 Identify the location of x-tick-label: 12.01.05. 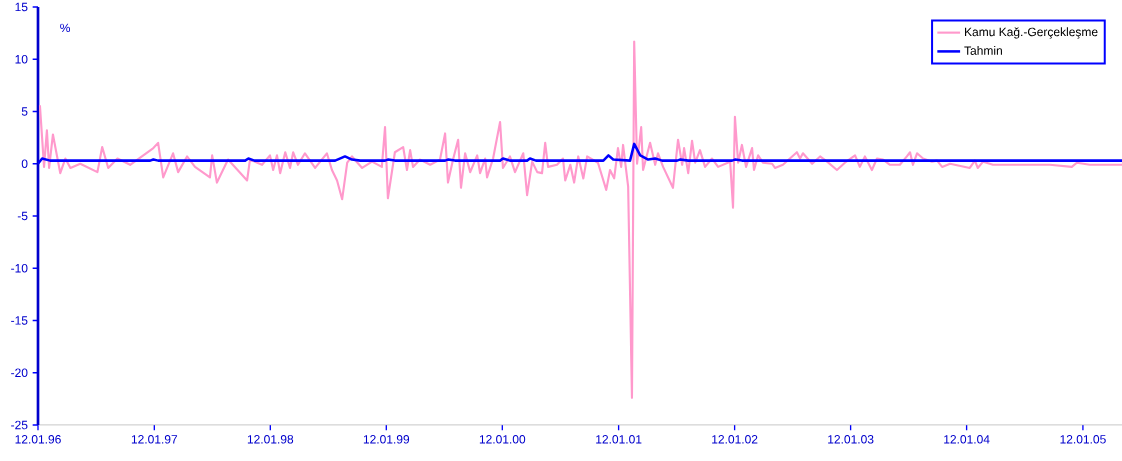
(1083, 439).